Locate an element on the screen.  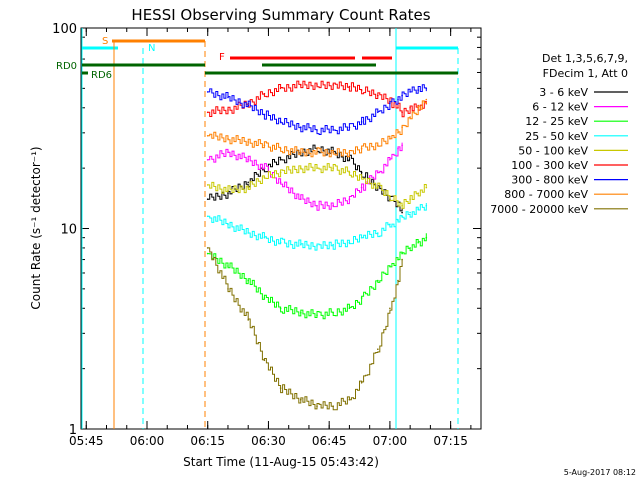
legend-label: 12 - 25 keV is located at coordinates (556, 121).